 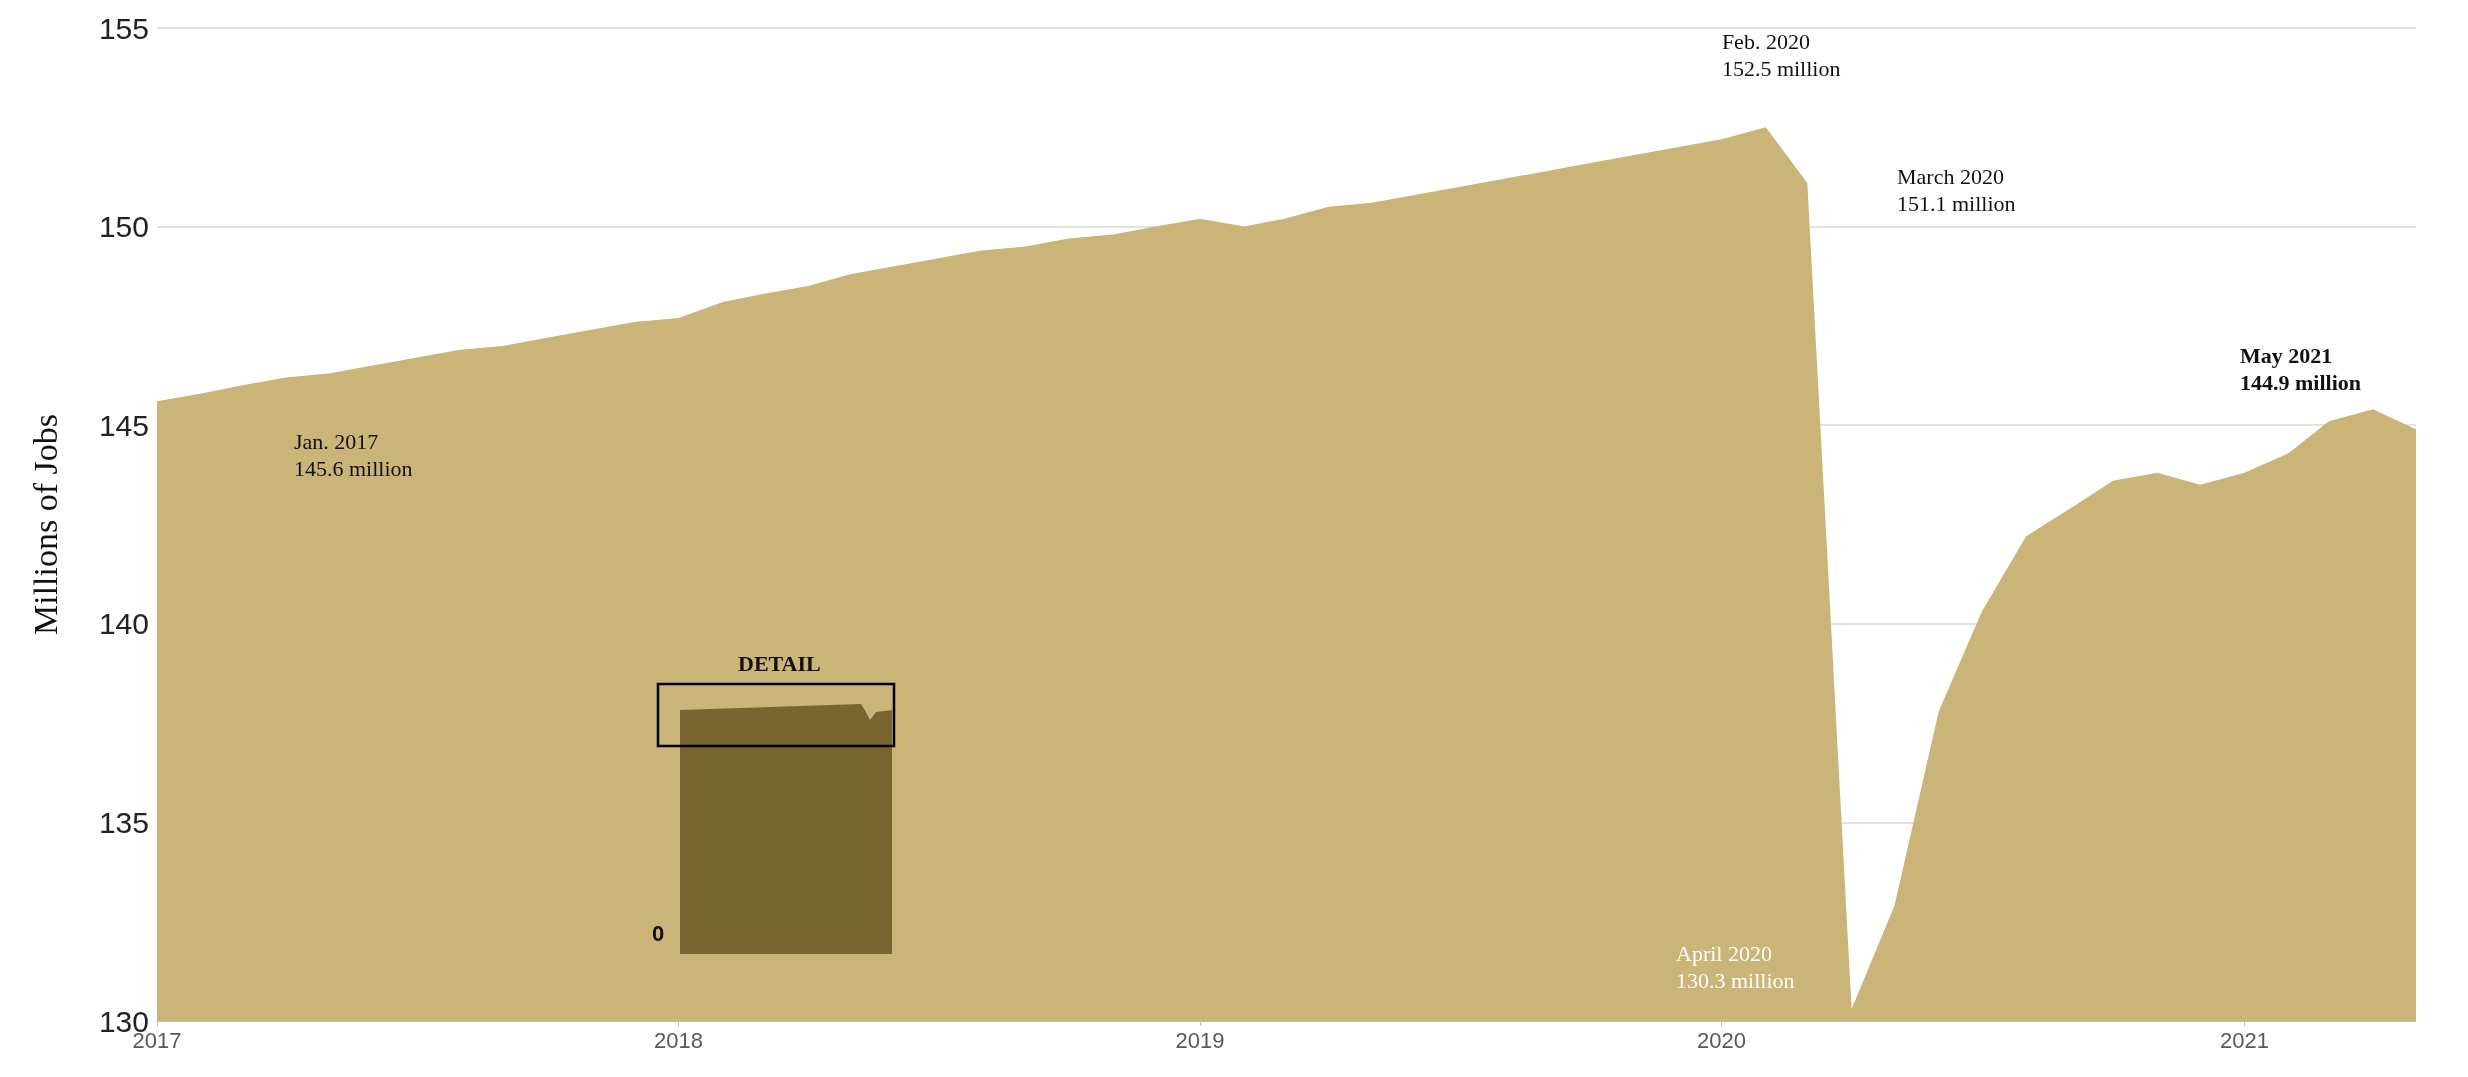 I want to click on y-tick-label: 140, so click(x=123, y=624).